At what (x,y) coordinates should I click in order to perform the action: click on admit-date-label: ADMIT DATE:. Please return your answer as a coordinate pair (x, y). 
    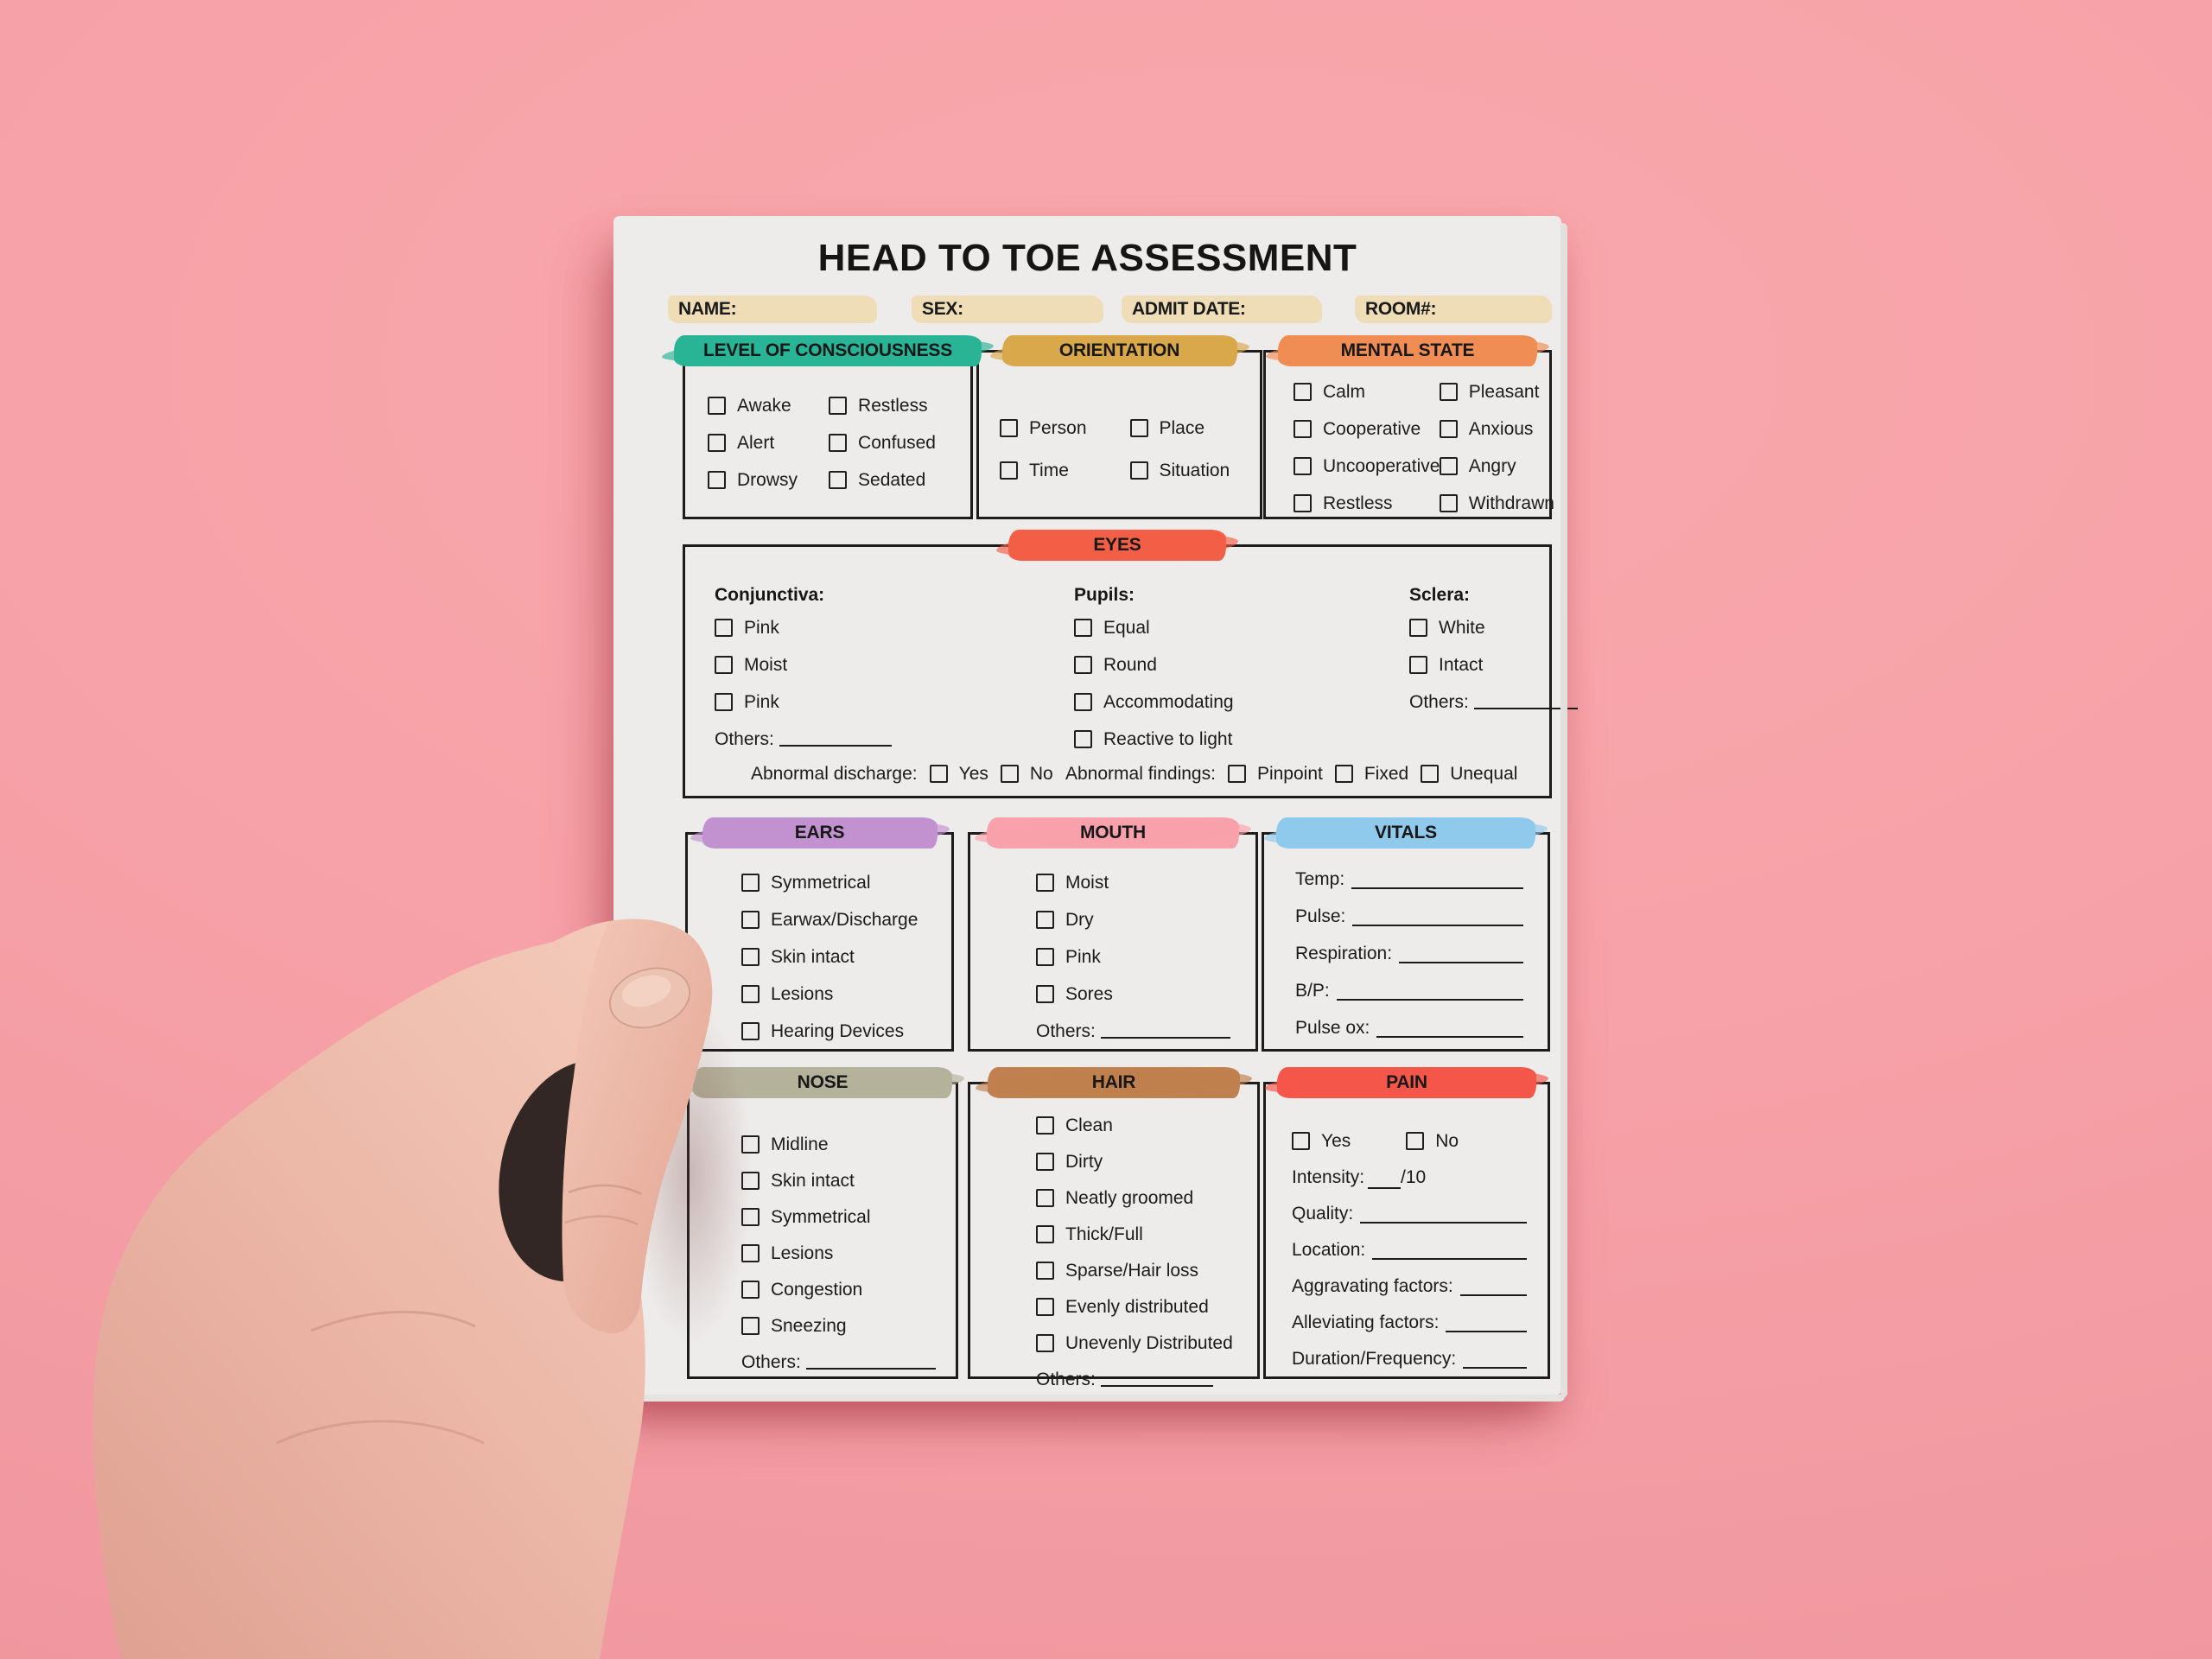
    Looking at the image, I should click on (1189, 309).